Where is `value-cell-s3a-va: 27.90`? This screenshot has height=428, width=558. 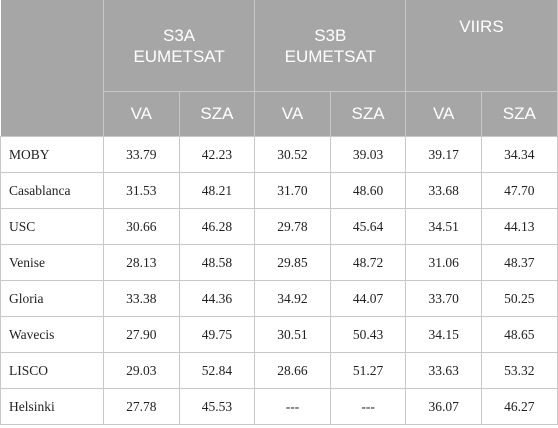
value-cell-s3a-va: 27.90 is located at coordinates (141, 334).